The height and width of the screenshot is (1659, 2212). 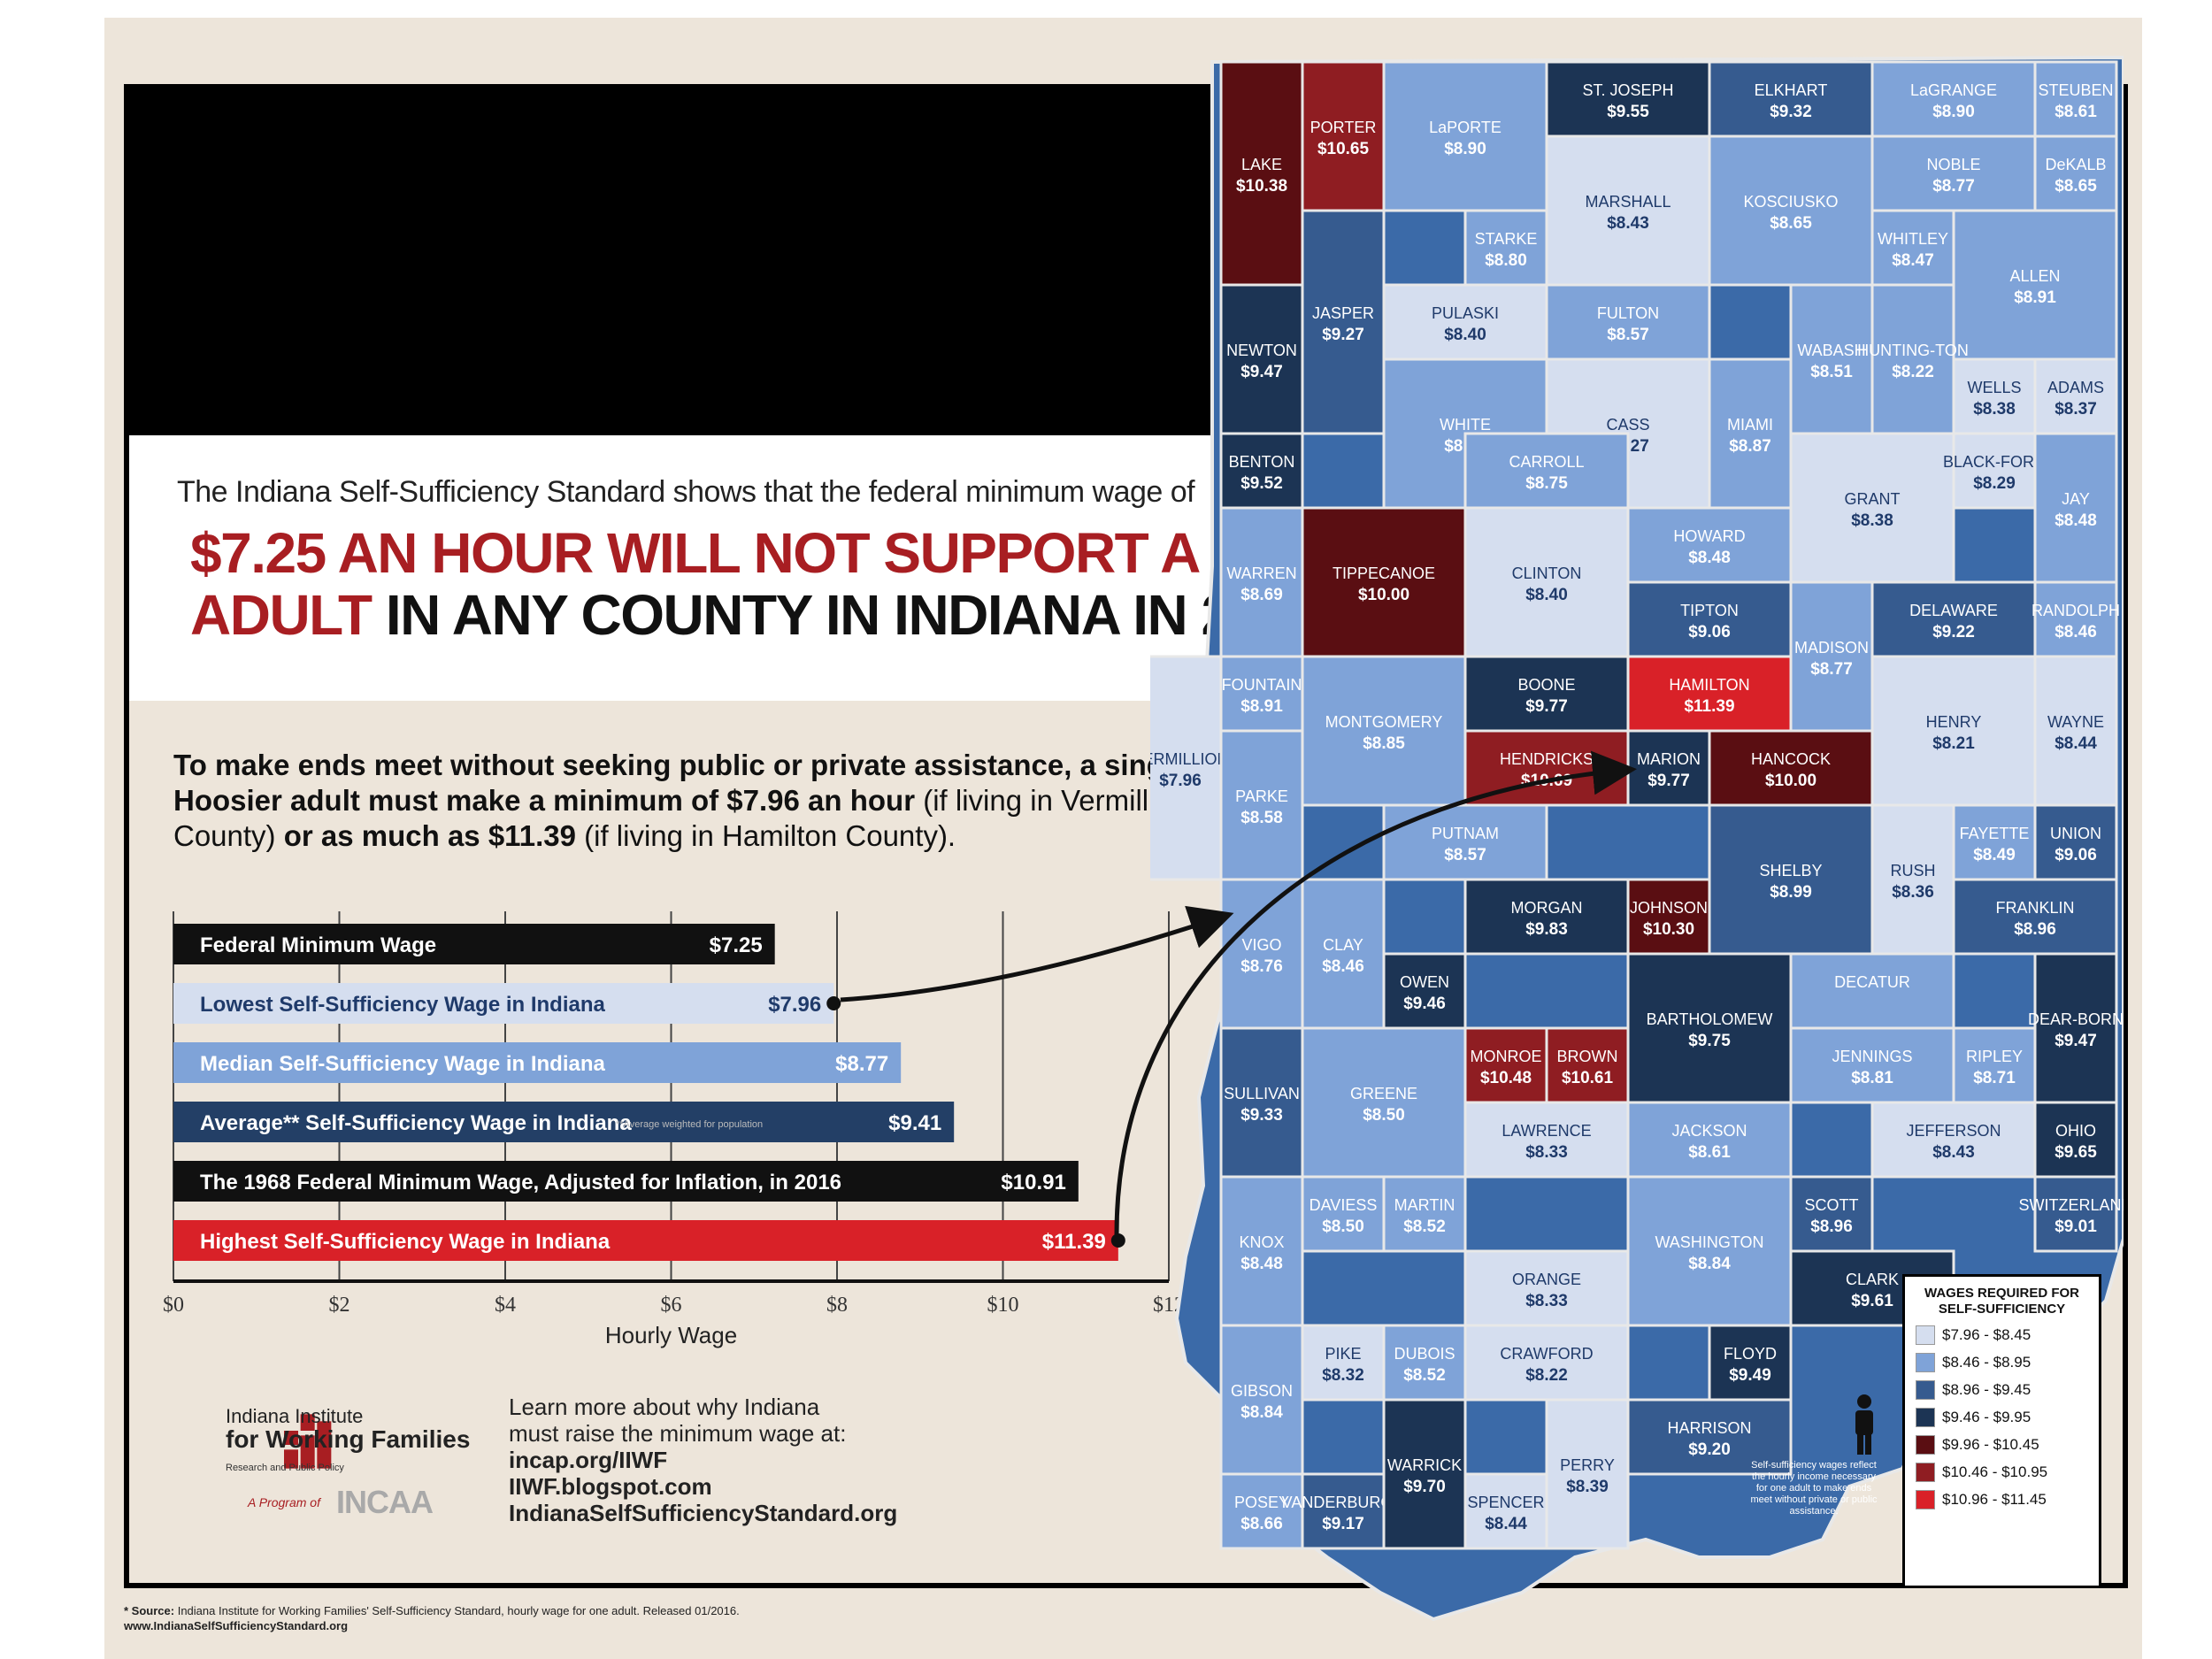 I want to click on county-knox: KNOX $8.48, so click(x=1261, y=1251).